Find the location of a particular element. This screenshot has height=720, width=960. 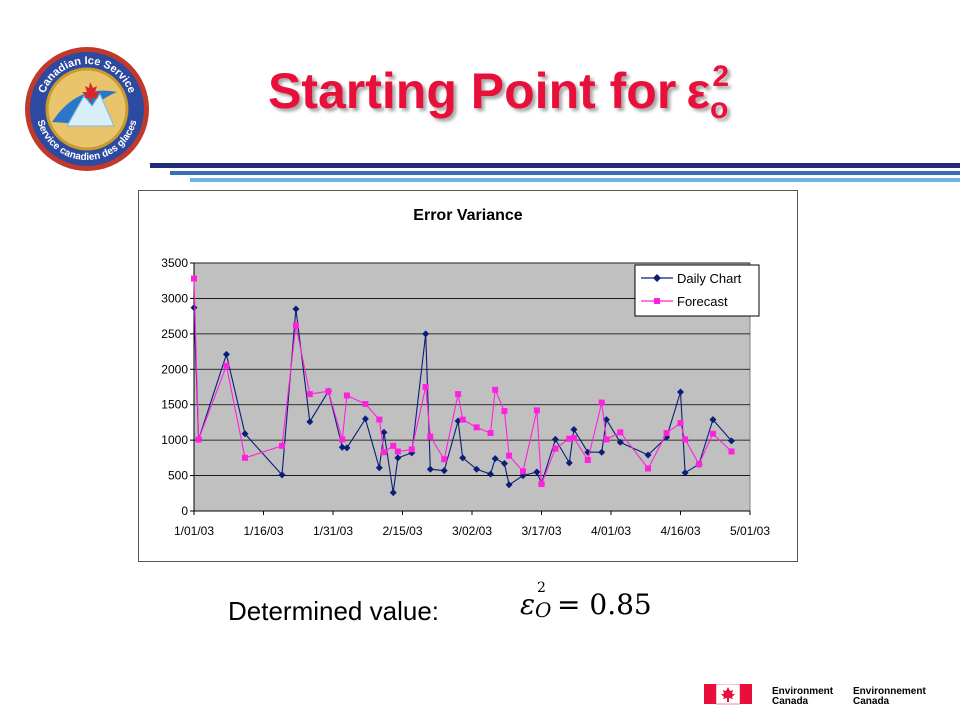

footer-fr-line2: Canada is located at coordinates (871, 701).